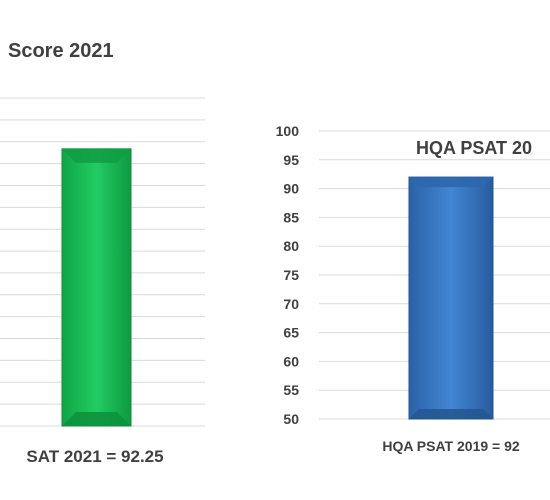 The width and height of the screenshot is (550, 500). I want to click on left-category-label: SAT 2021 = 92.25, so click(94, 456).